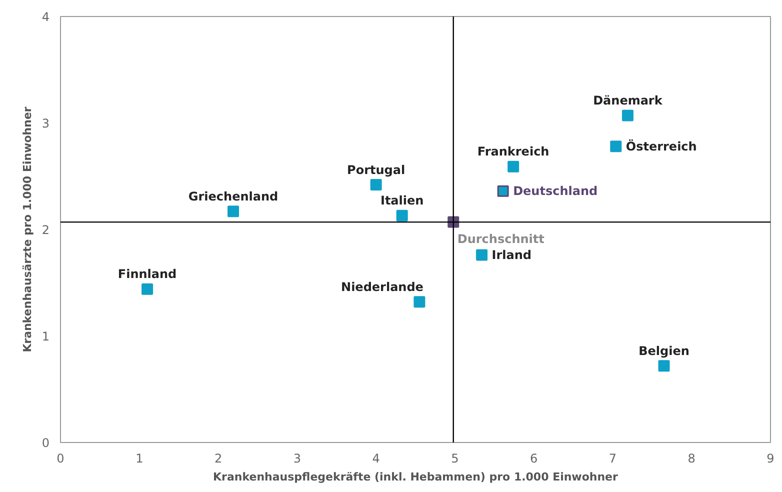  What do you see at coordinates (46, 337) in the screenshot?
I see `y-tick-label: 1` at bounding box center [46, 337].